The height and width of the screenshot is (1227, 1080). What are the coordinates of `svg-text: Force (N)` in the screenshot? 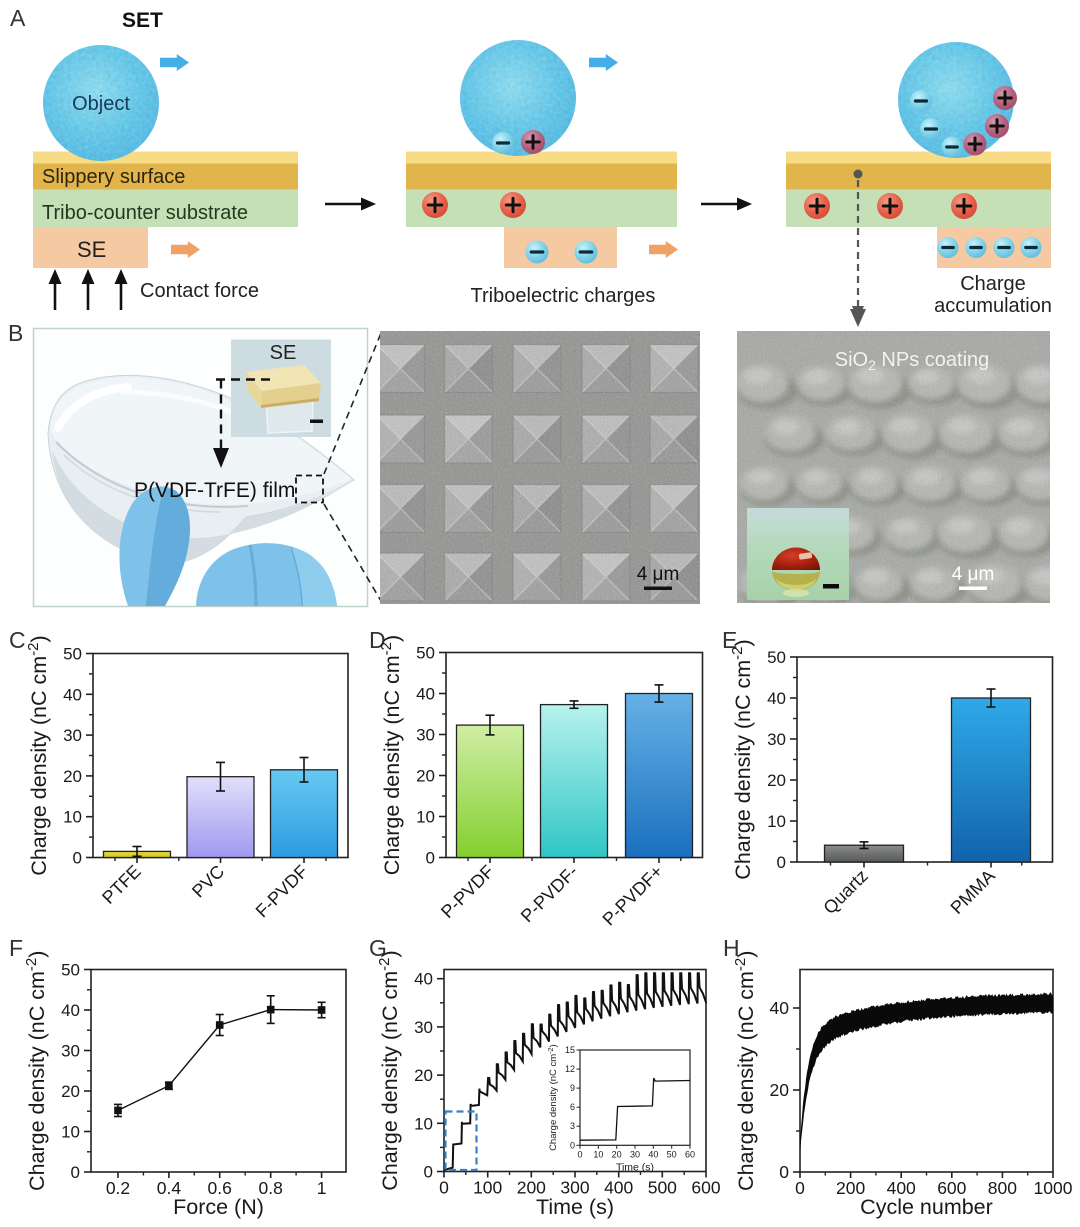 It's located at (218, 1207).